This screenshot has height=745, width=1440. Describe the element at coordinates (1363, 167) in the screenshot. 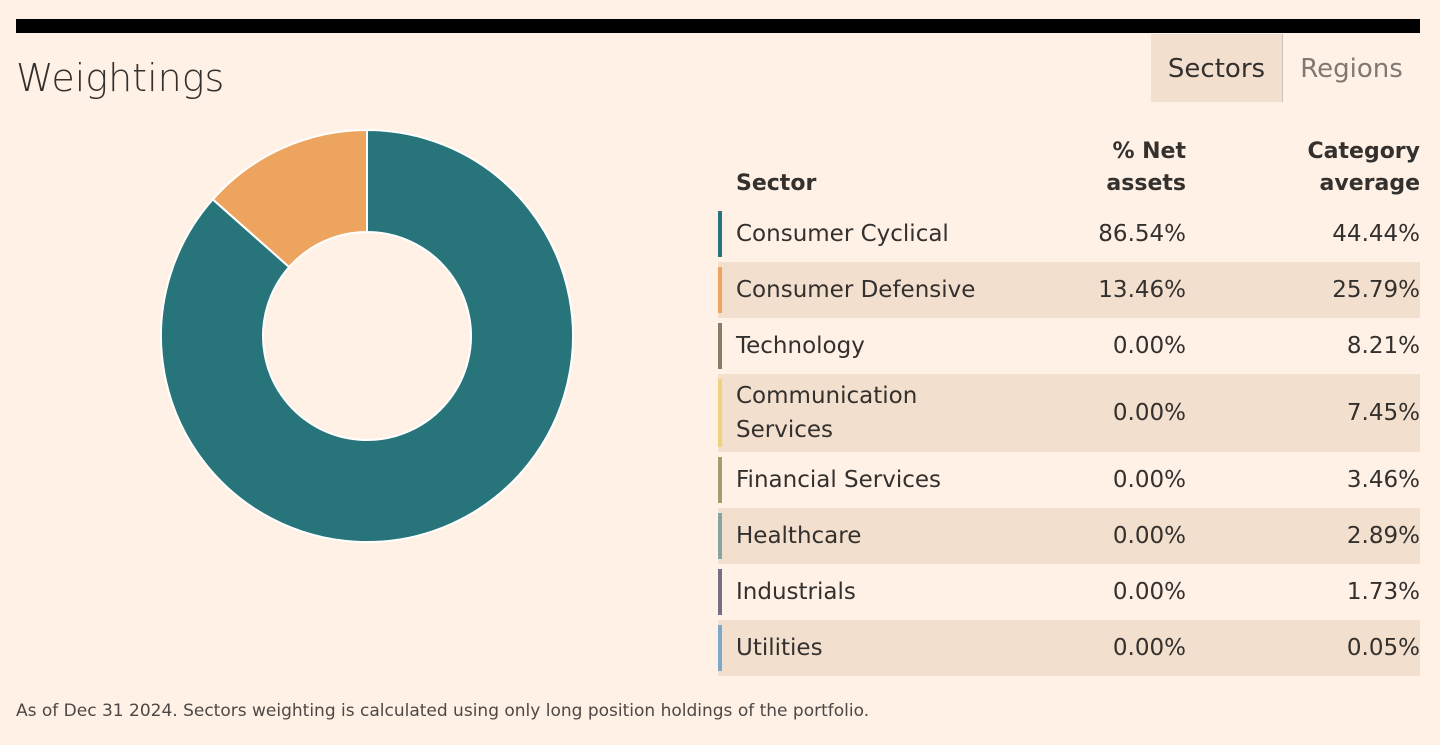

I see `column-header-text: Category average` at that location.